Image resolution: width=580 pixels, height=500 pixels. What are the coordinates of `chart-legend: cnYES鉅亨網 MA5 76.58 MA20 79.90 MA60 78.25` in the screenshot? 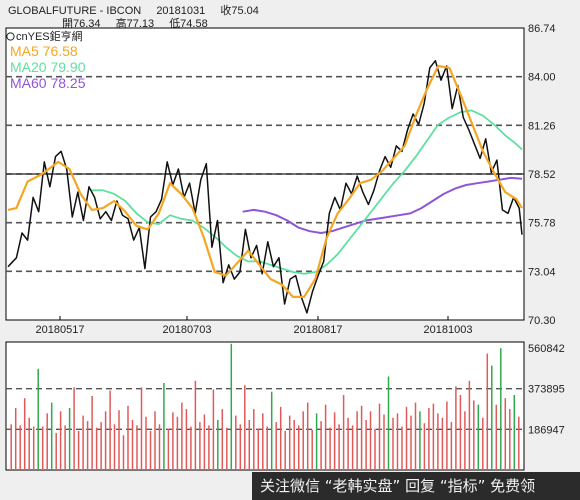 It's located at (46, 60).